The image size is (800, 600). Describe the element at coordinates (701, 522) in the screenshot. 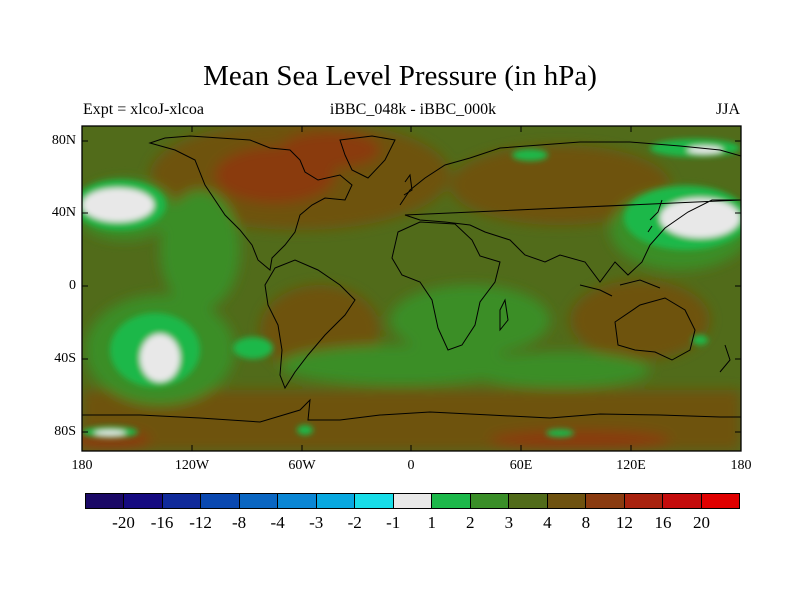

I see `colorbar-label: 20` at that location.